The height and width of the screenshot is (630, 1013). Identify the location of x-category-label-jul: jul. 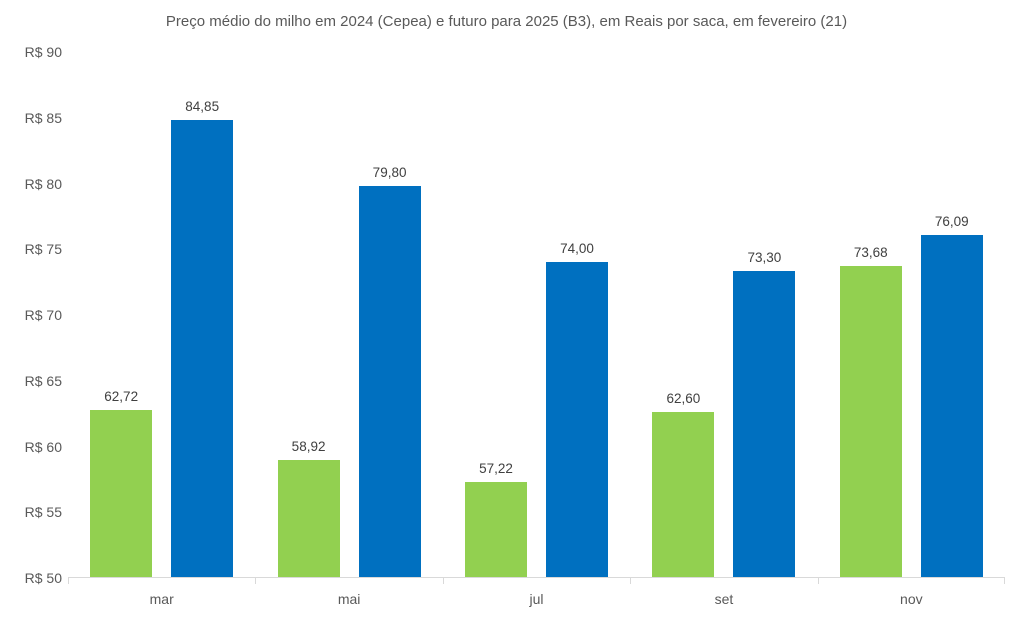
(536, 599).